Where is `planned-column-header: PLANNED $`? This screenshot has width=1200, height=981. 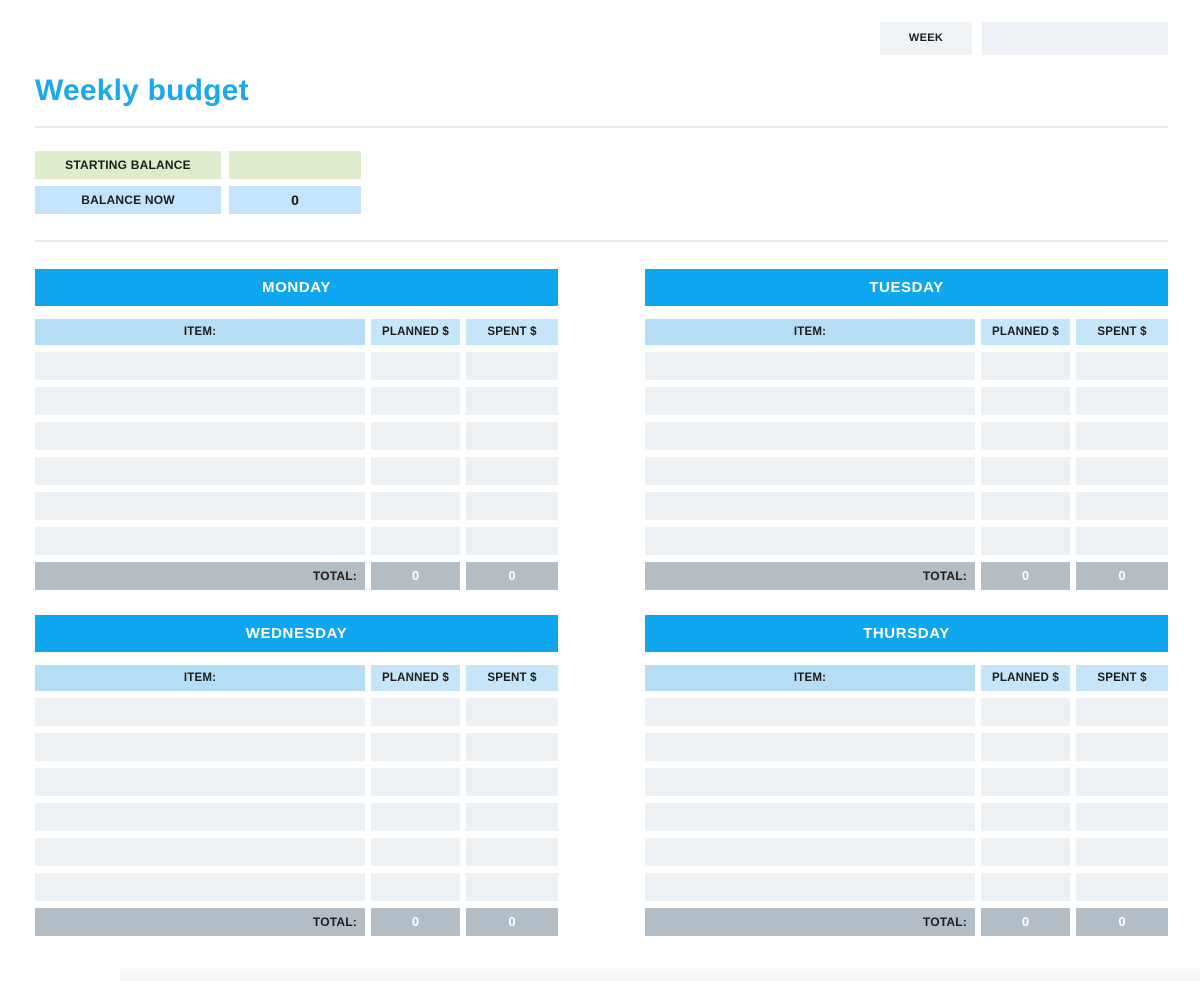
planned-column-header: PLANNED $ is located at coordinates (1025, 678).